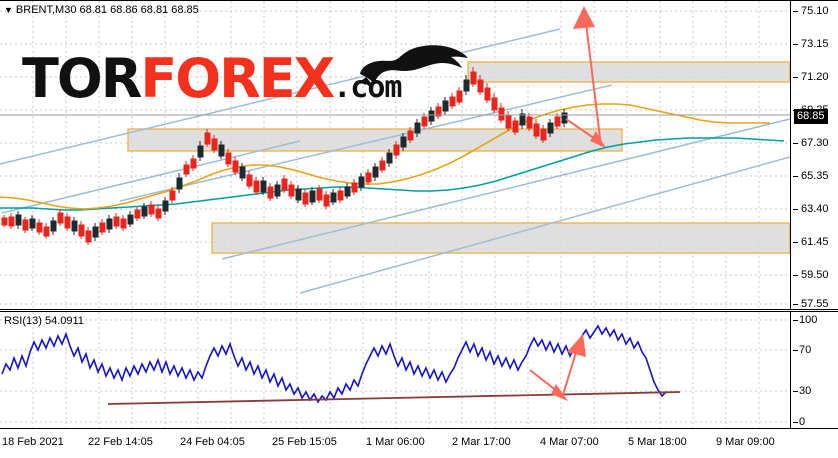 The image size is (838, 458). I want to click on price-tick-7: 61.45, so click(815, 242).